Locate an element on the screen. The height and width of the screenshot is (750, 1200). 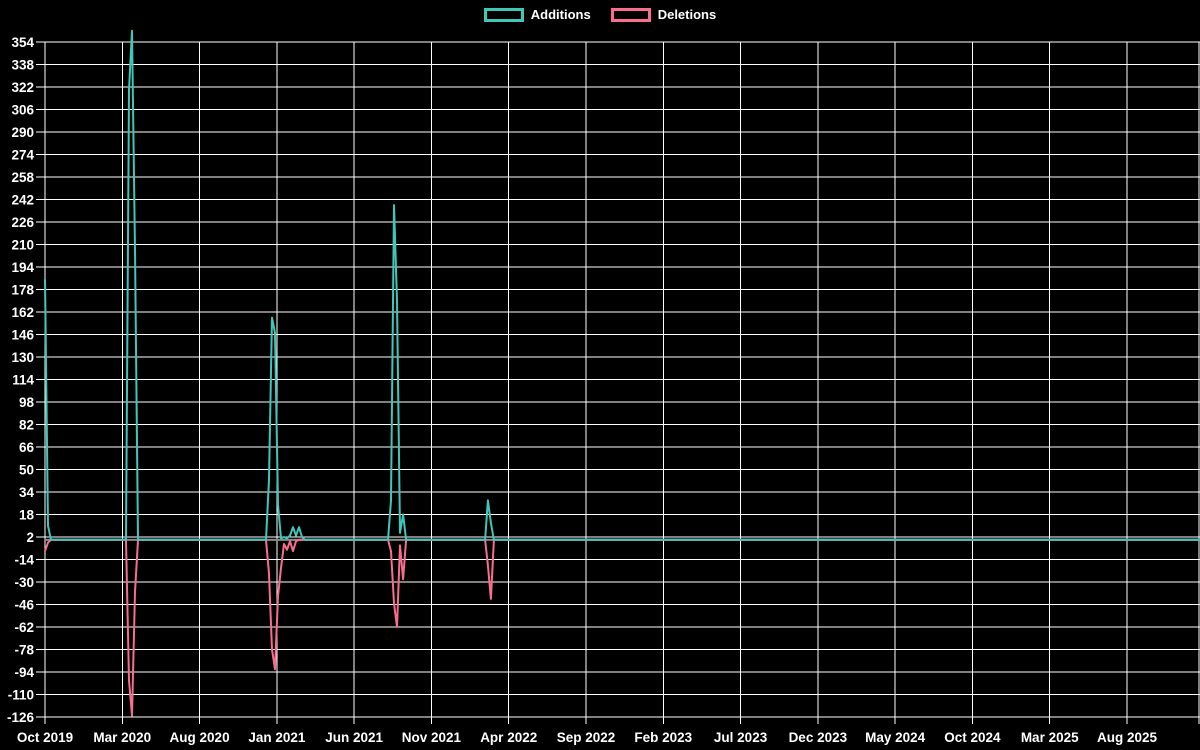
legend-label-additions: Additions is located at coordinates (560, 14).